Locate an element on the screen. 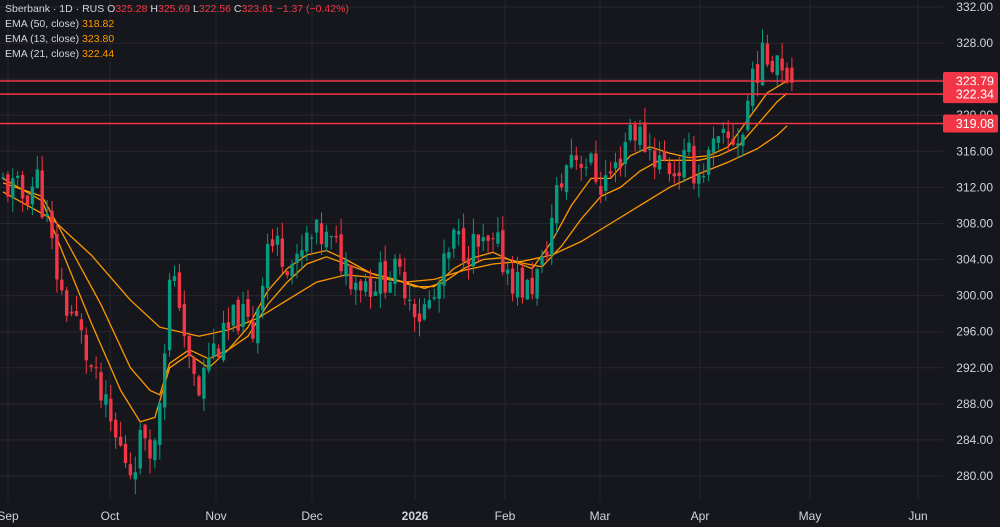  legend-ema50-row: EMA (50, close) 318.82 is located at coordinates (177, 24).